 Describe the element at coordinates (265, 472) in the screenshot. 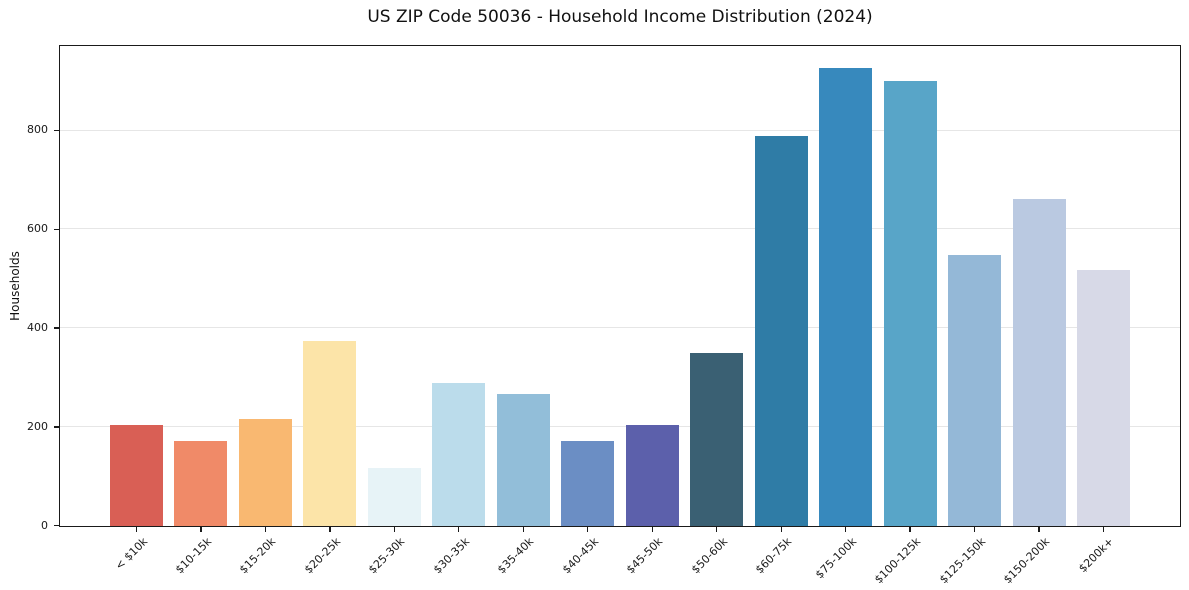

I see `bar-$15-20k` at that location.